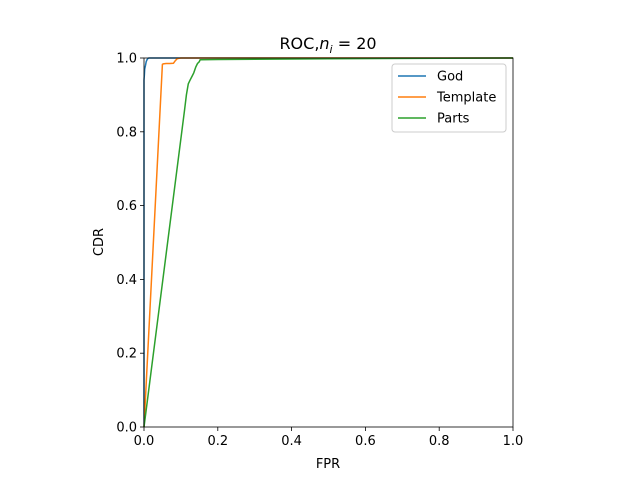  Describe the element at coordinates (217, 441) in the screenshot. I see `x-tick-label: 0.2` at that location.